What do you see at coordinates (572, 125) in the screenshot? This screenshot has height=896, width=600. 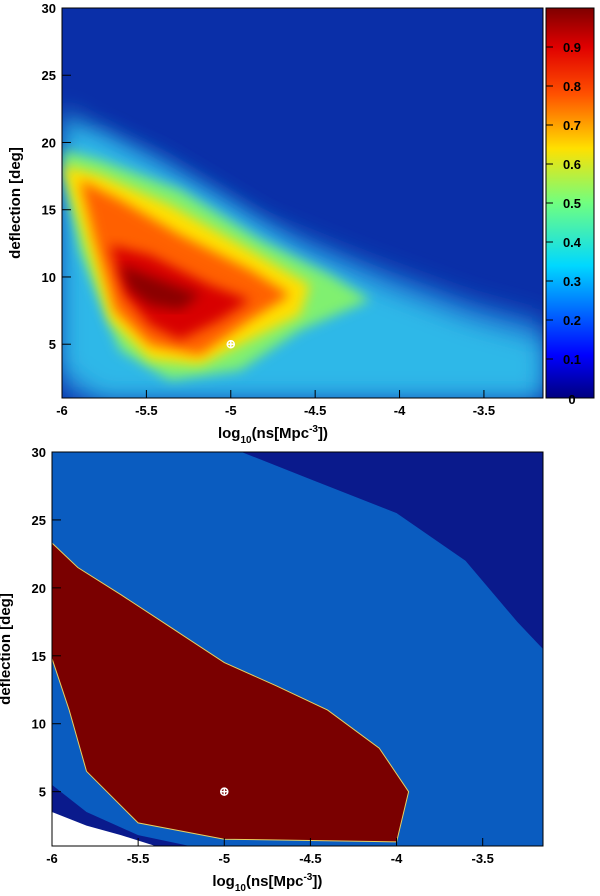 I see `colorbar-tick-label: 0.7` at bounding box center [572, 125].